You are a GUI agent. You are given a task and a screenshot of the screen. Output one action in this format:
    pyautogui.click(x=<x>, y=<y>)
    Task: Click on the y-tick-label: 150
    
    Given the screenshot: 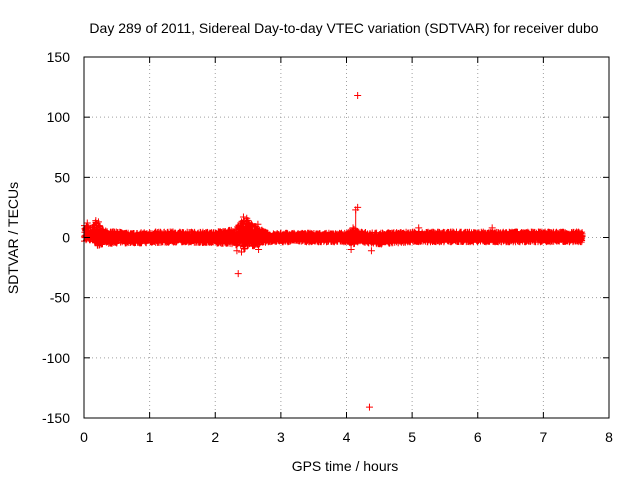 What is the action you would take?
    pyautogui.click(x=59, y=57)
    